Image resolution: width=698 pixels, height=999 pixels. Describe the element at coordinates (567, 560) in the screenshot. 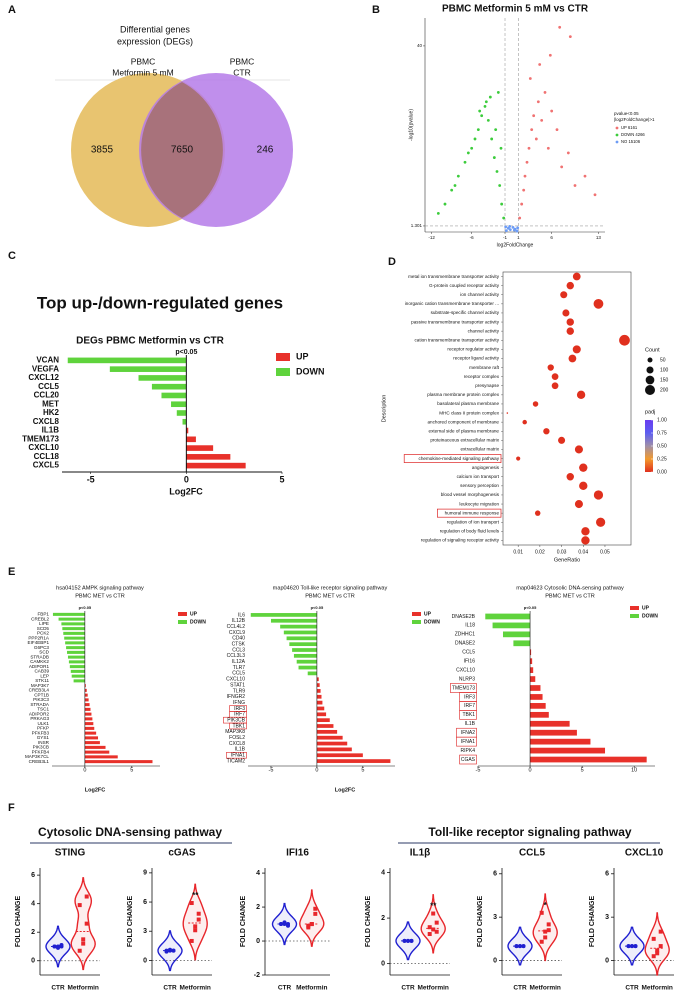

I see `x-axis-label: GeneRatio` at that location.